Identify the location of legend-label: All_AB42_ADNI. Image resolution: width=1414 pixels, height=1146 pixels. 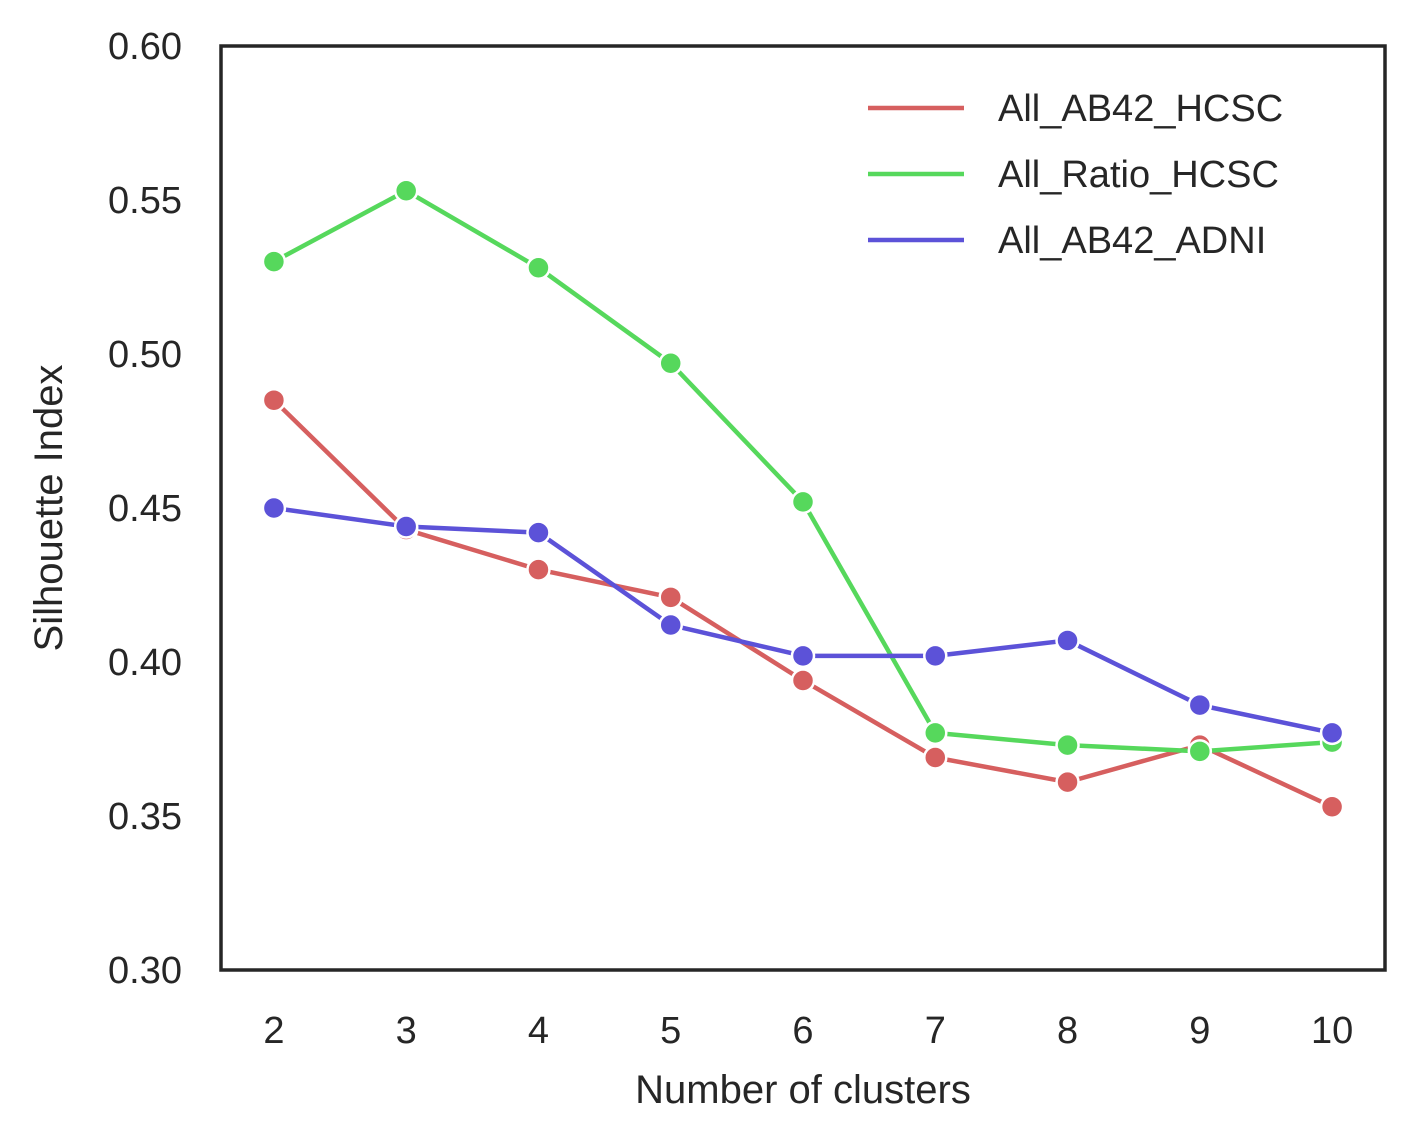
(1132, 241).